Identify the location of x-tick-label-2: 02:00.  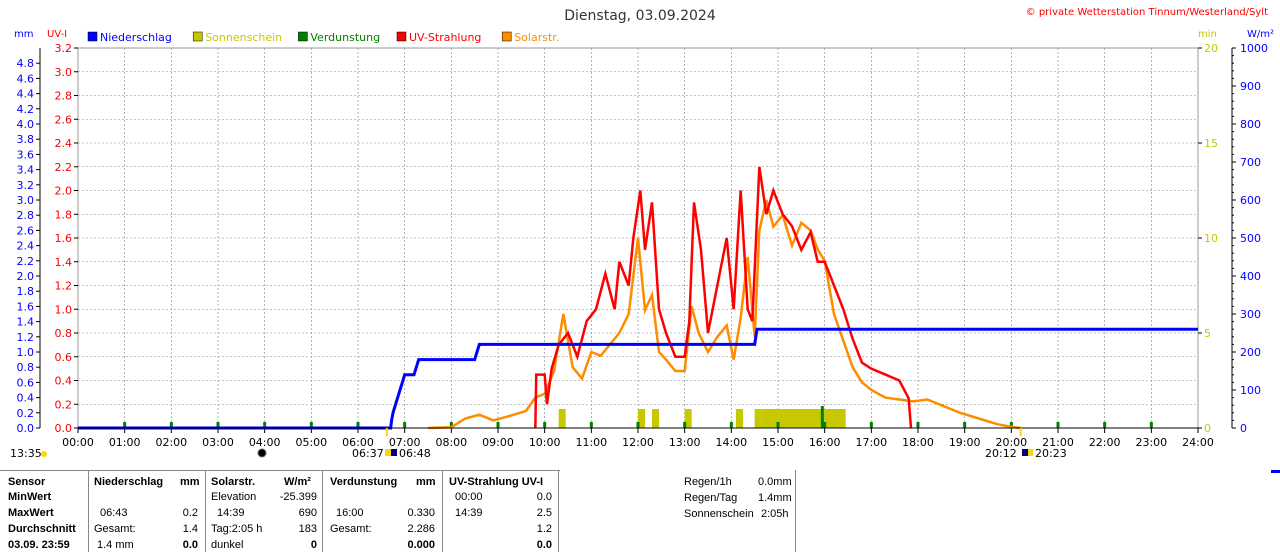
(171, 442).